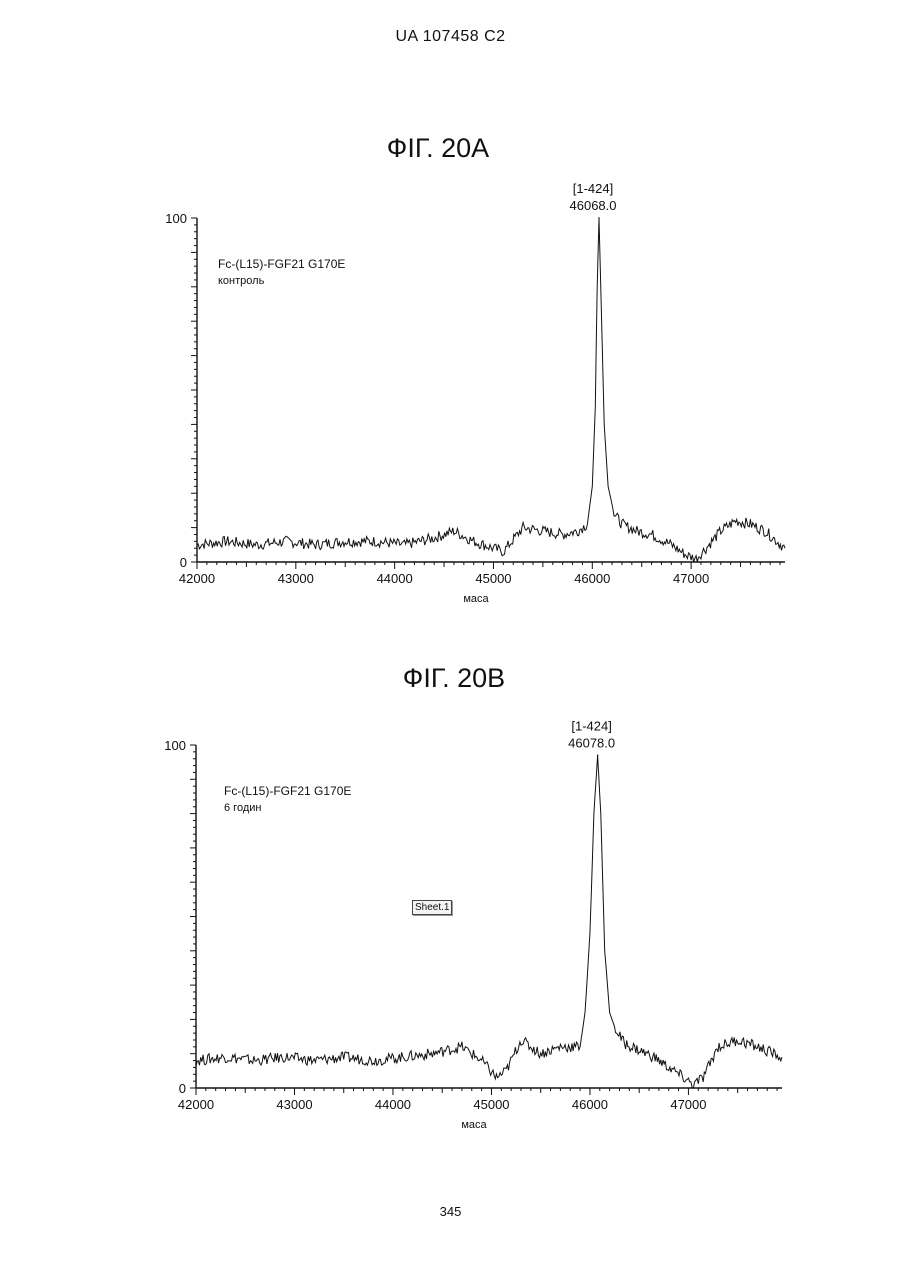 The width and height of the screenshot is (901, 1273). Describe the element at coordinates (450, 37) in the screenshot. I see `page-header: UA 107458 C2` at that location.